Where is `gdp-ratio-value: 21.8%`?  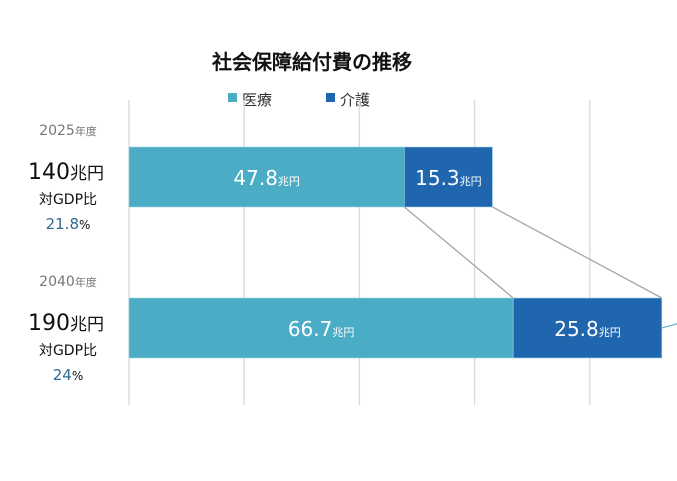
gdp-ratio-value: 21.8% is located at coordinates (68, 224).